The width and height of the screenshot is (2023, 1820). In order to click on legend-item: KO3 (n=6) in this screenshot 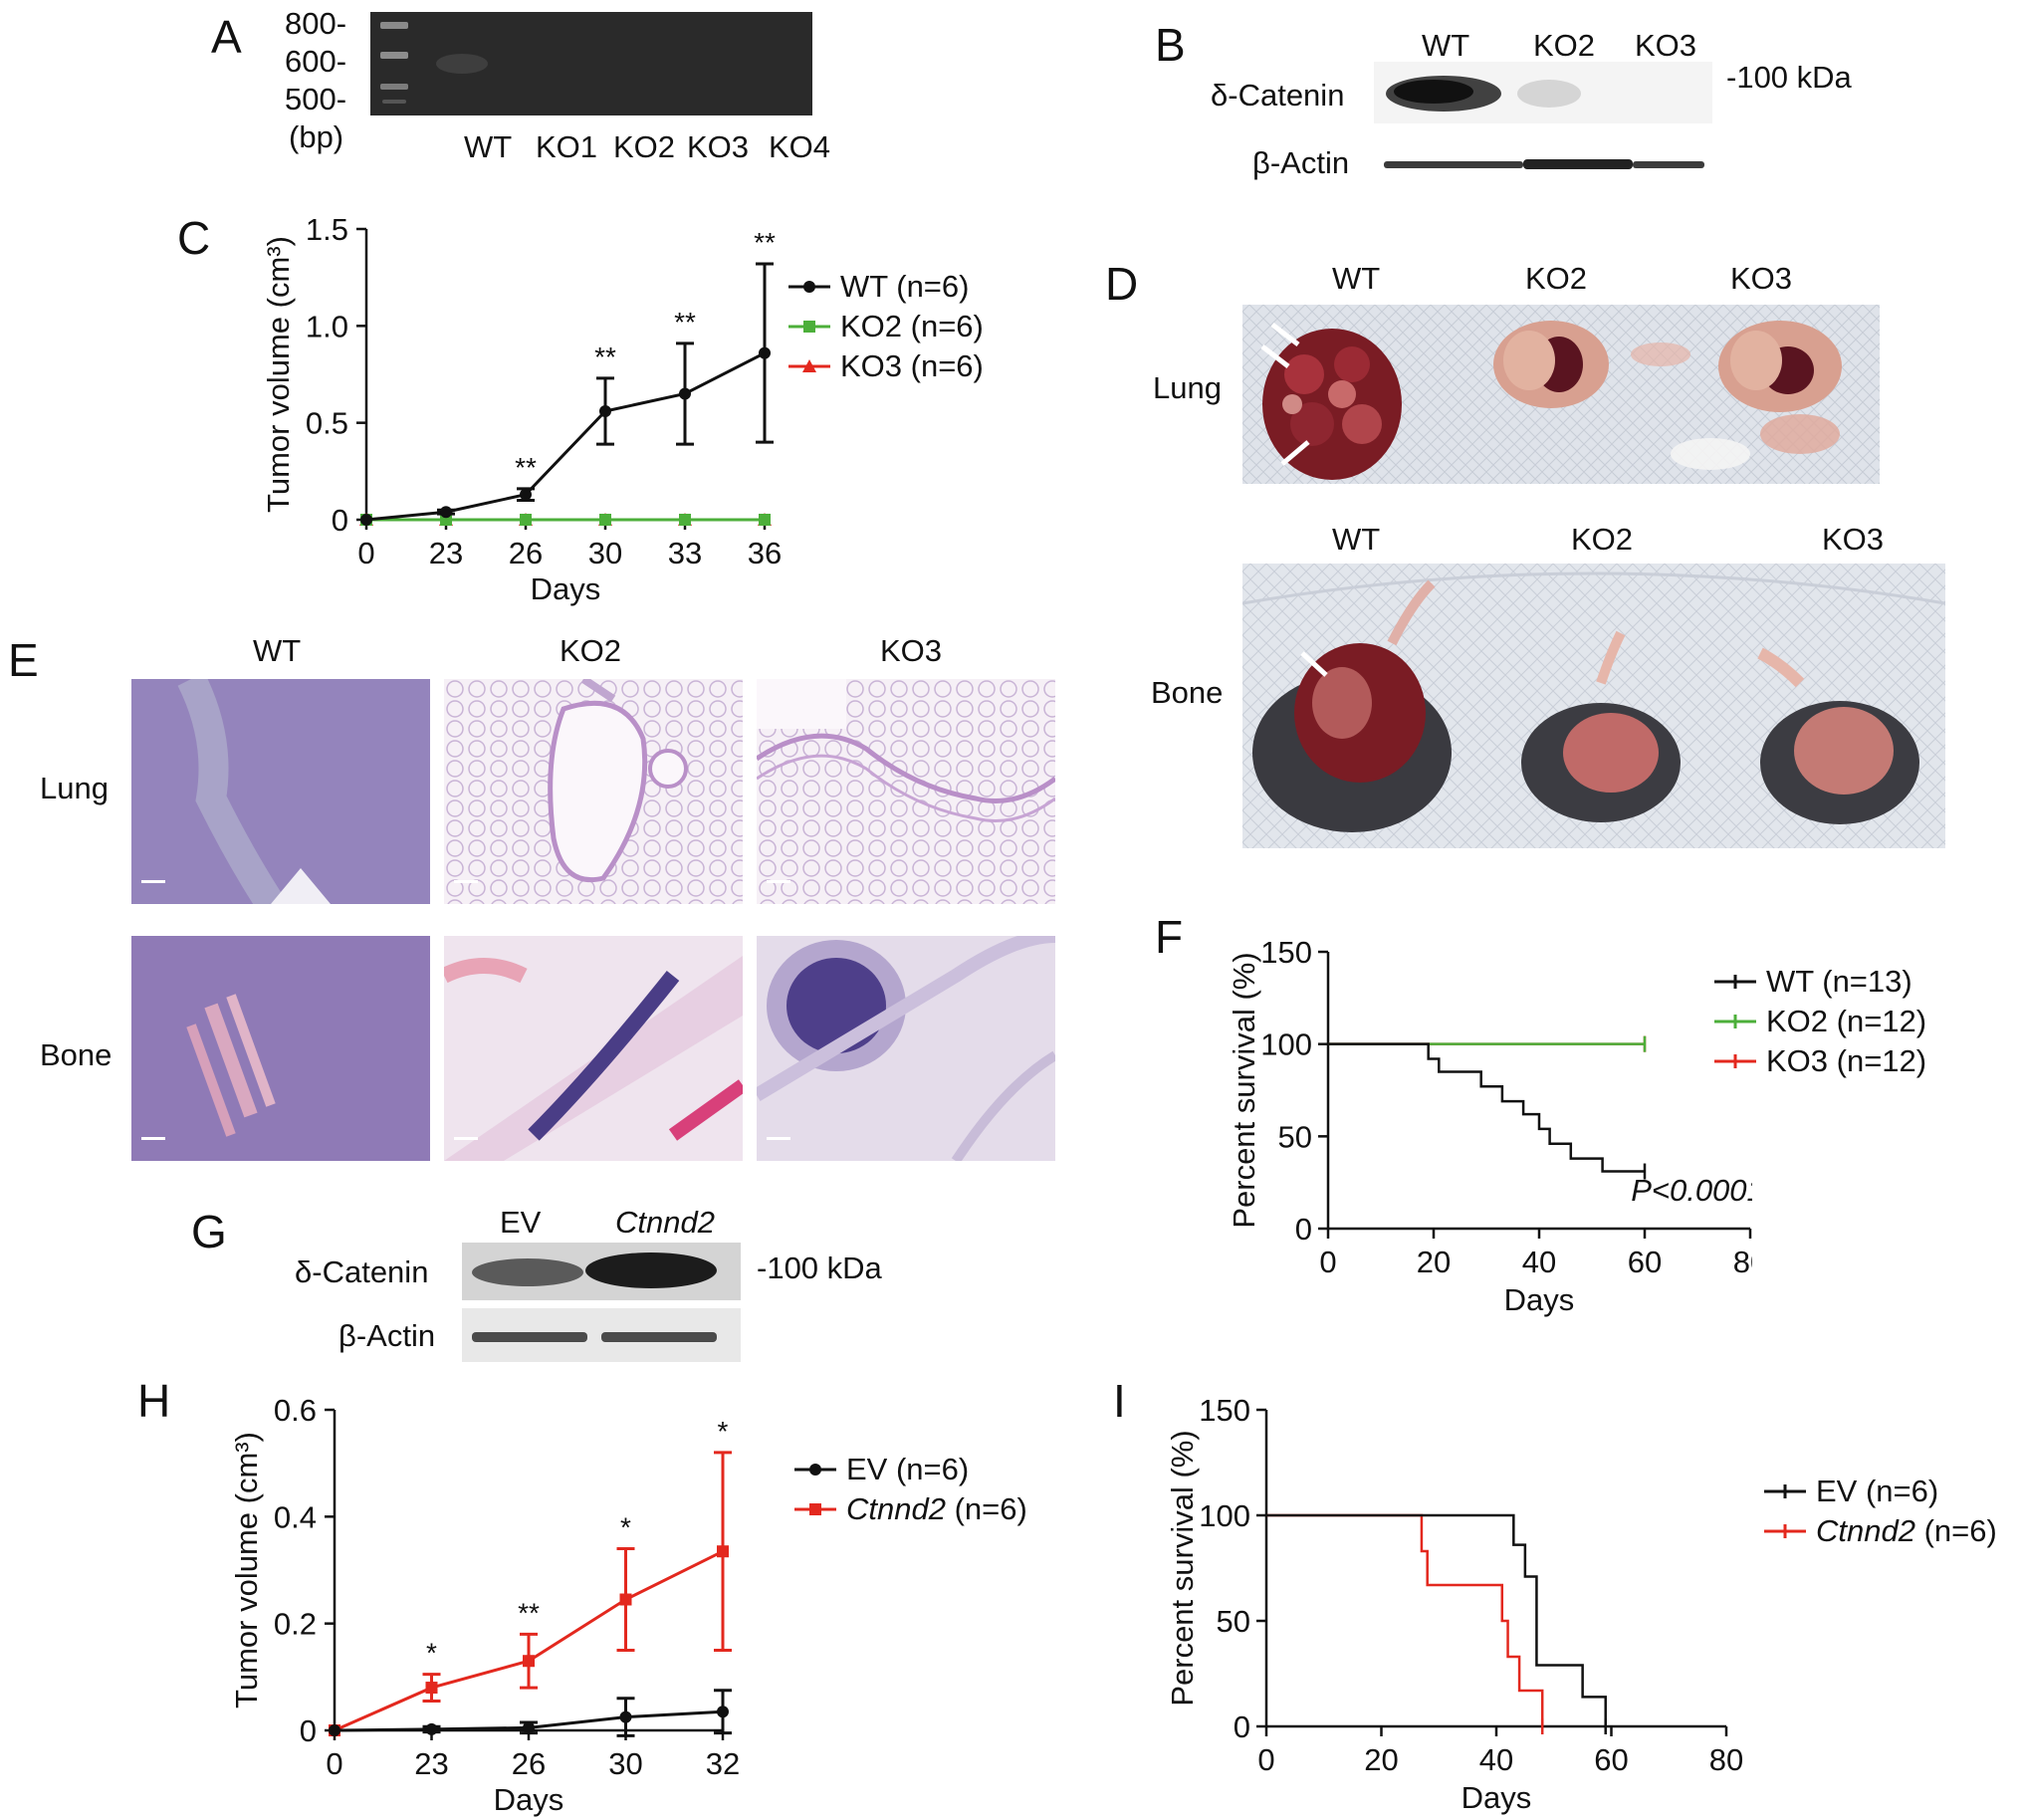, I will do `click(885, 366)`.